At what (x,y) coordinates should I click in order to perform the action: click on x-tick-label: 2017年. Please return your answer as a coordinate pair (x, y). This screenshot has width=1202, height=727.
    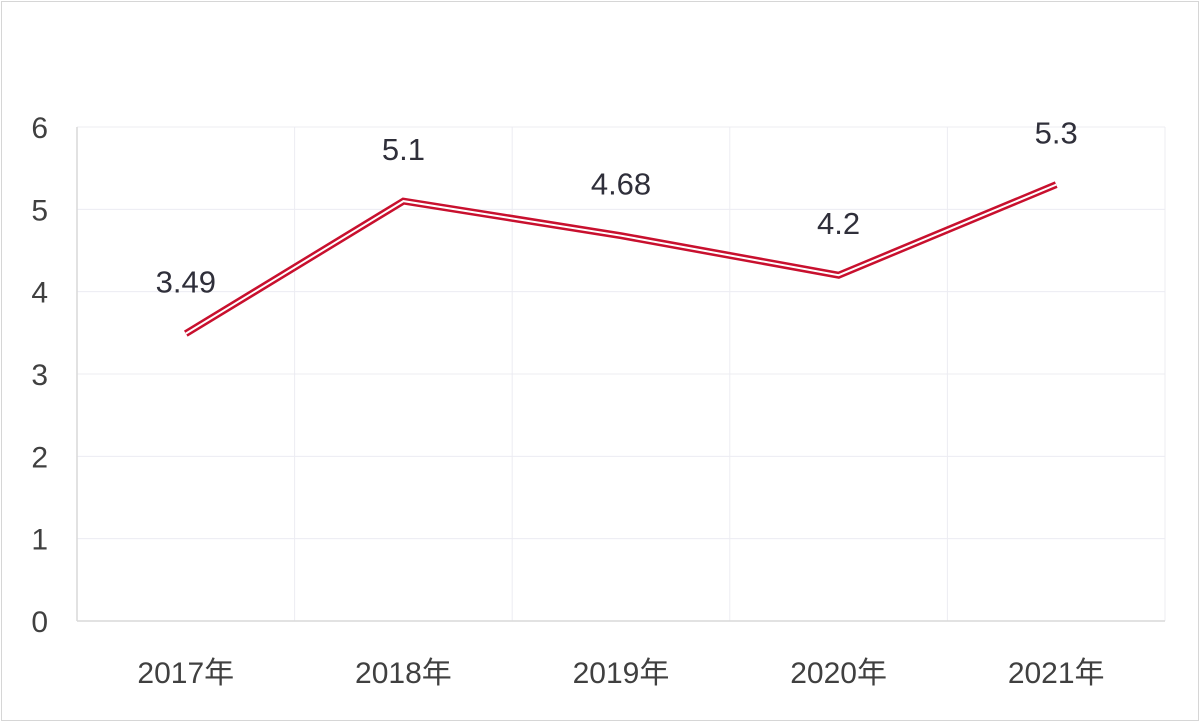
    Looking at the image, I should click on (185, 673).